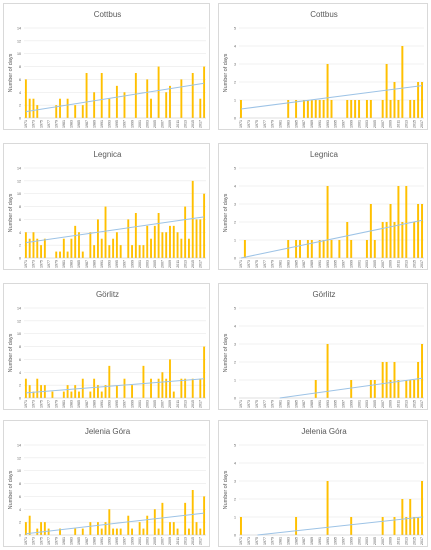 This screenshot has height=550, width=431. Describe the element at coordinates (235, 169) in the screenshot. I see `y-tick-label: 5` at that location.